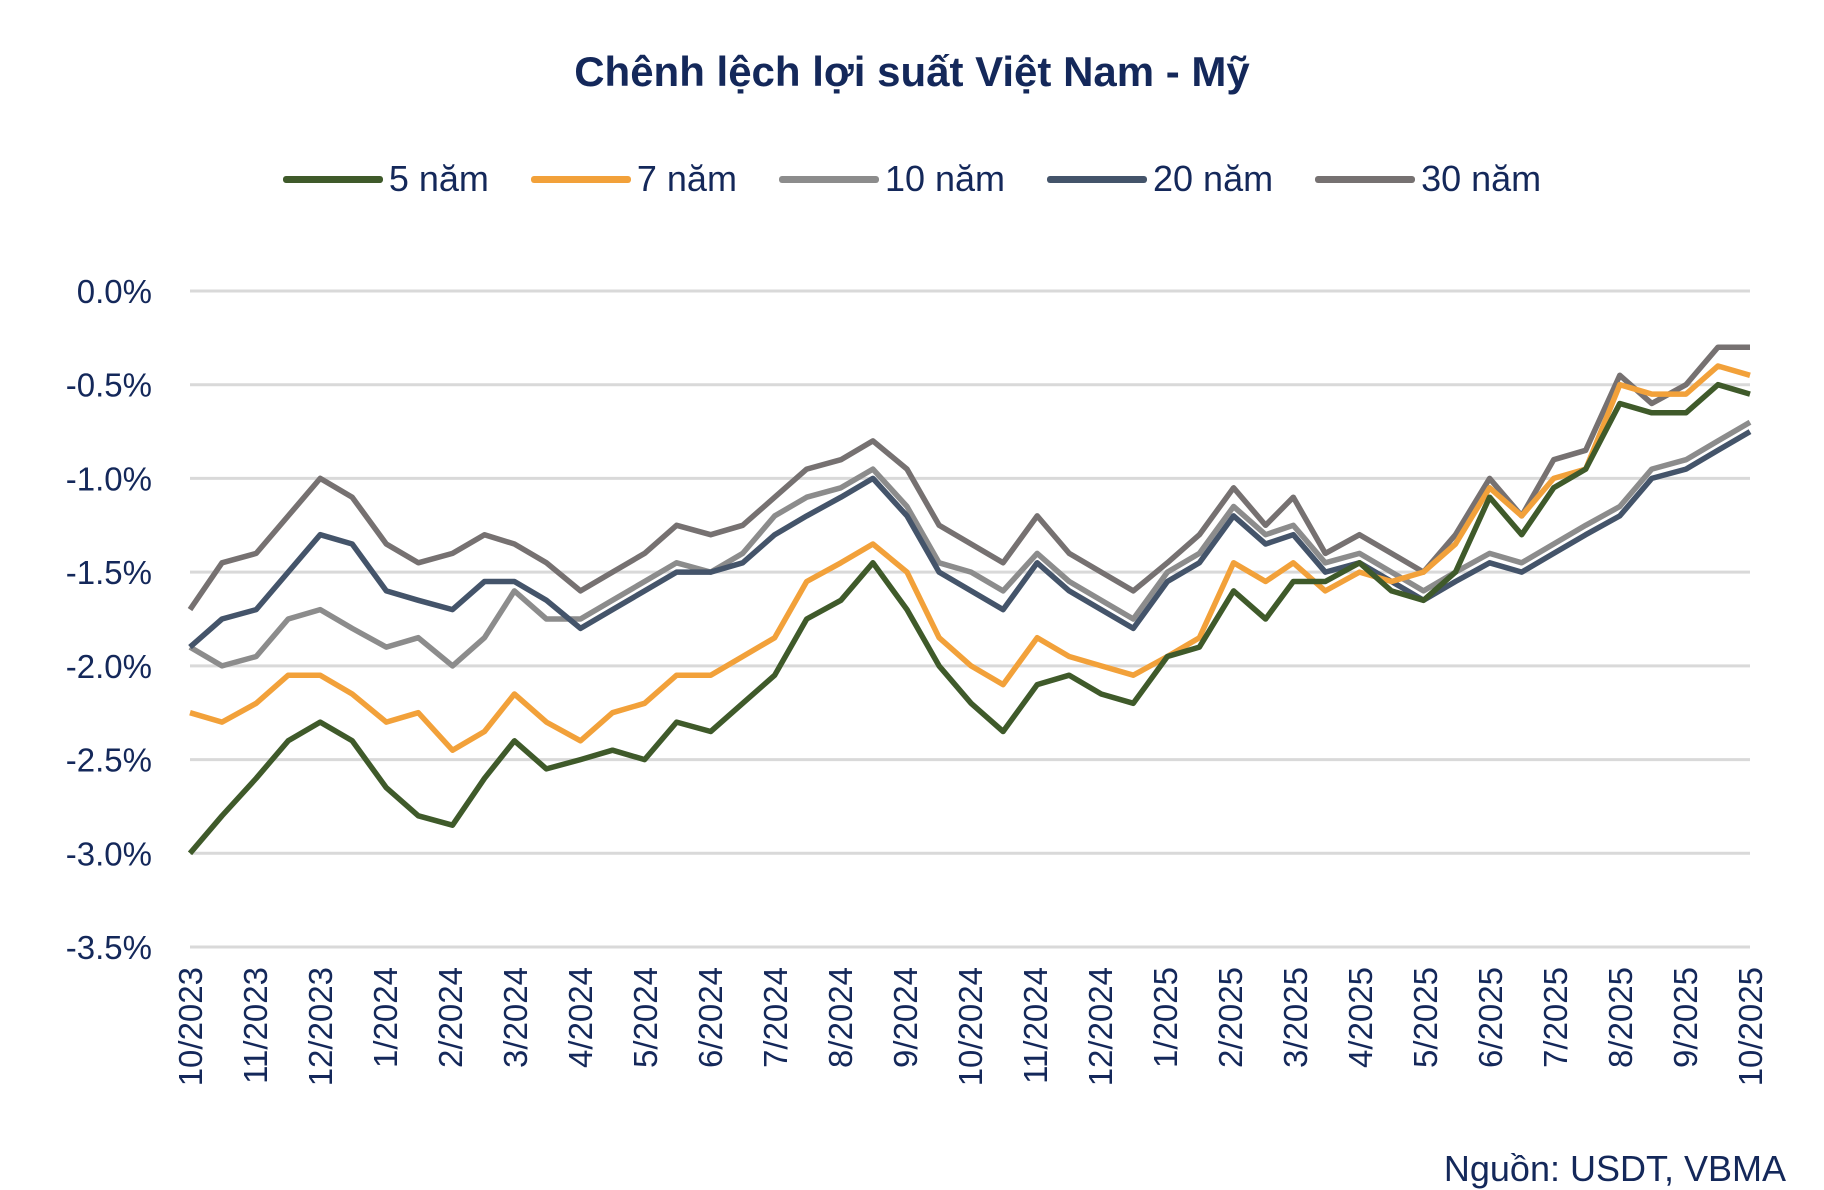  I want to click on x-tick-label: 2/2024, so click(450, 1017).